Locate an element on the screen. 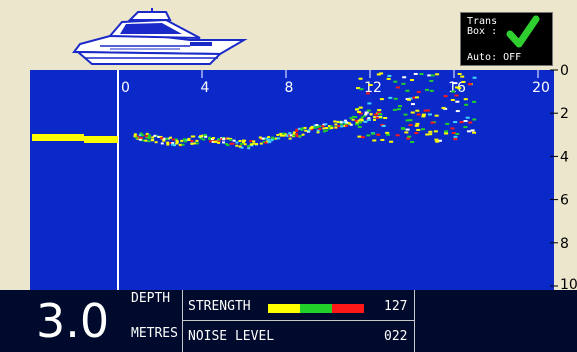  noise-level-label: NOISE LEVEL is located at coordinates (231, 336).